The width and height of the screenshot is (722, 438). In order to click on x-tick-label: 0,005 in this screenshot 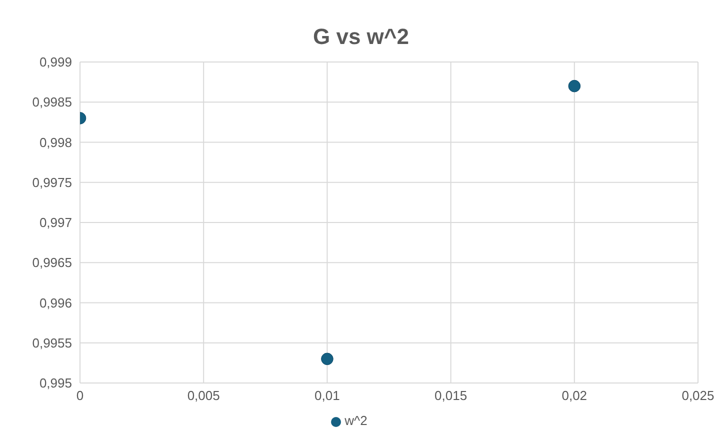, I will do `click(203, 396)`.